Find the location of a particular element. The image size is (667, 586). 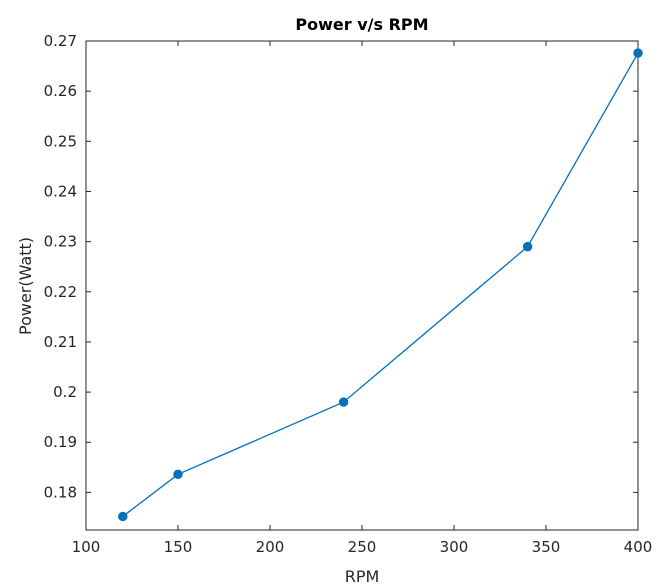

x-tick-label: 350 is located at coordinates (546, 547).